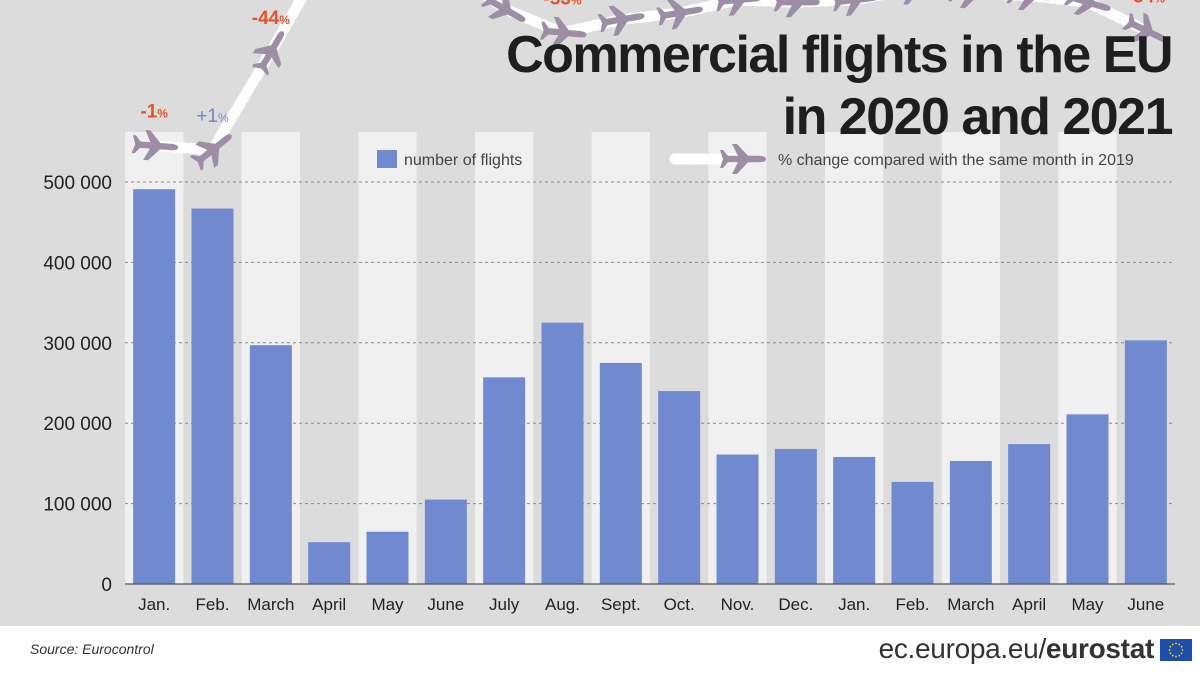  Describe the element at coordinates (738, 604) in the screenshot. I see `x-tick-label: Nov.` at that location.